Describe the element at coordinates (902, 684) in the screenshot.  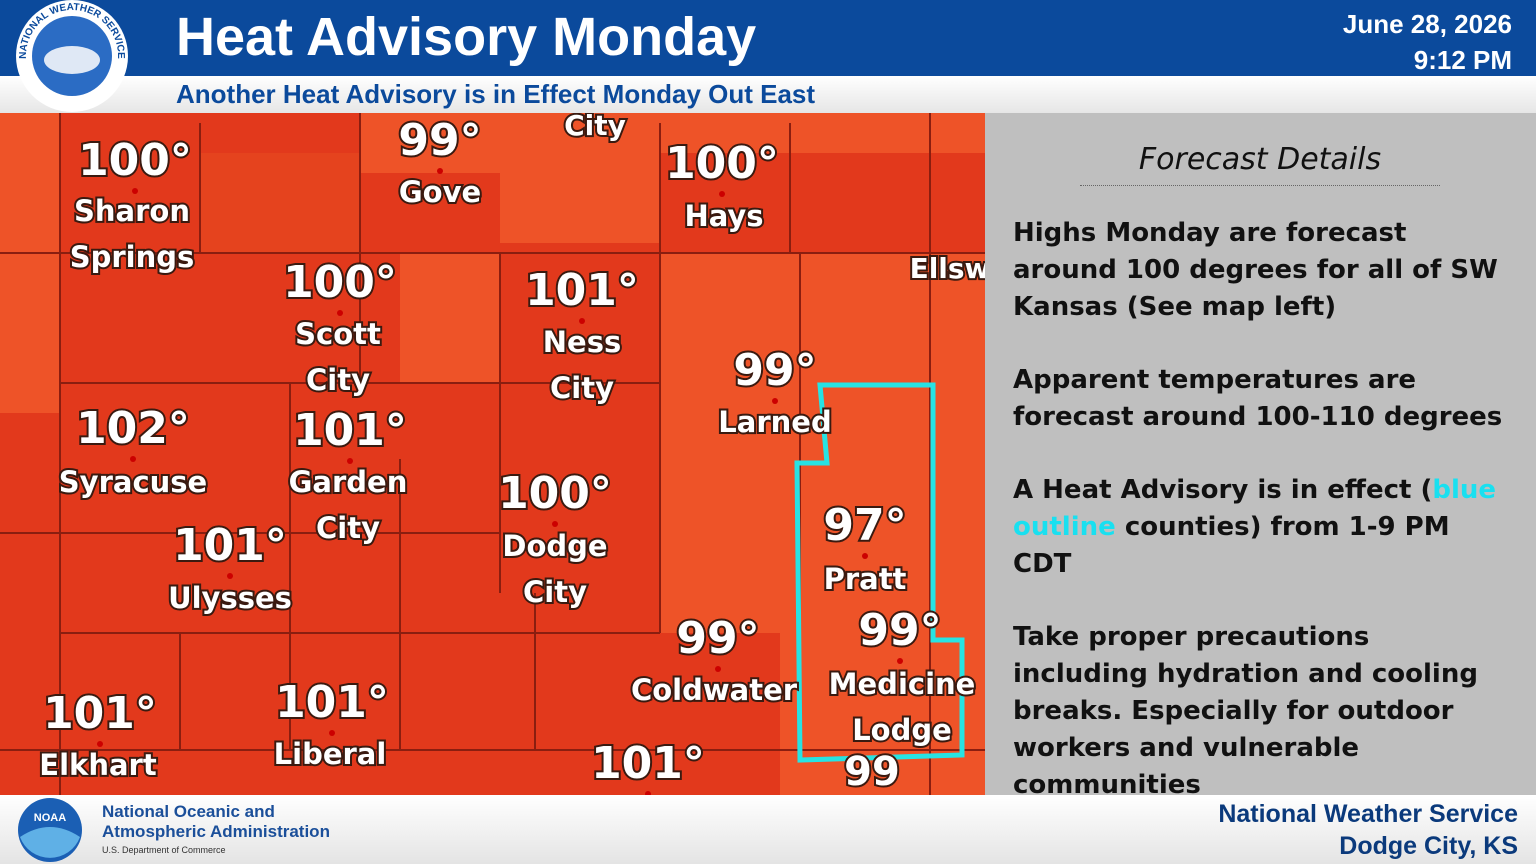
I see `city-name: Medicine` at that location.